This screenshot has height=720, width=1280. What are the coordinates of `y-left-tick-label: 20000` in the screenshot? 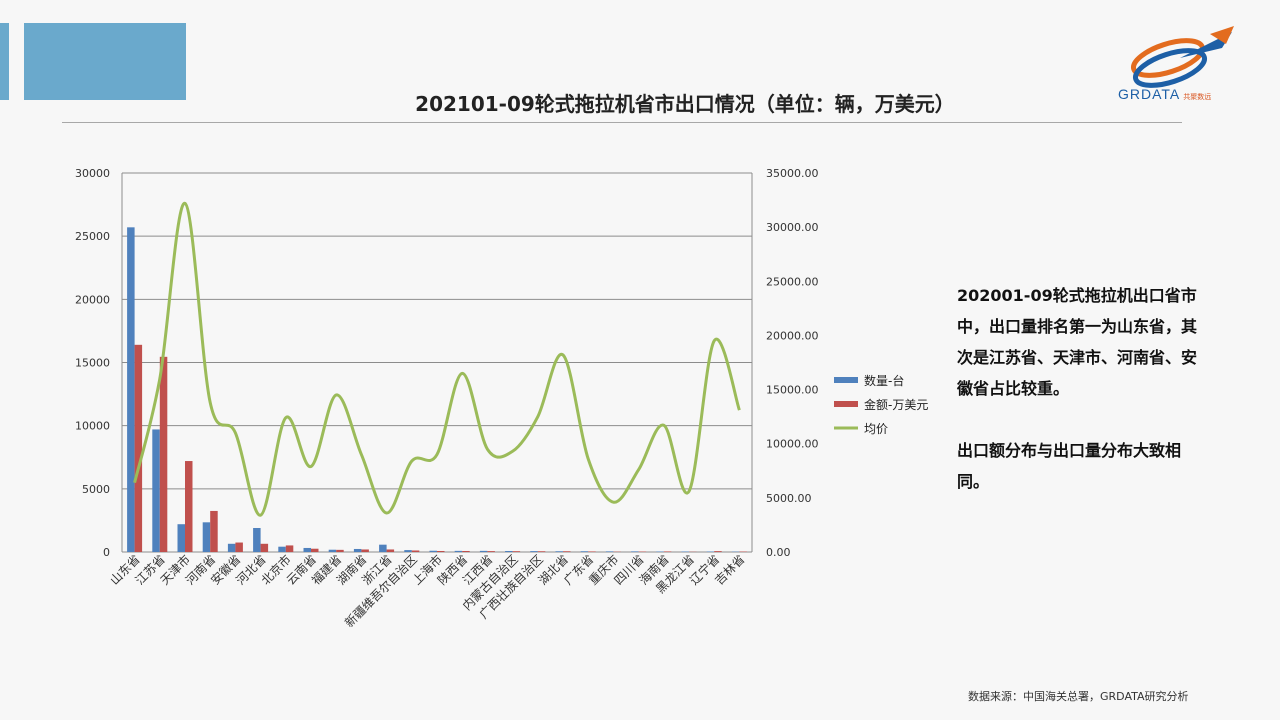 It's located at (92, 299).